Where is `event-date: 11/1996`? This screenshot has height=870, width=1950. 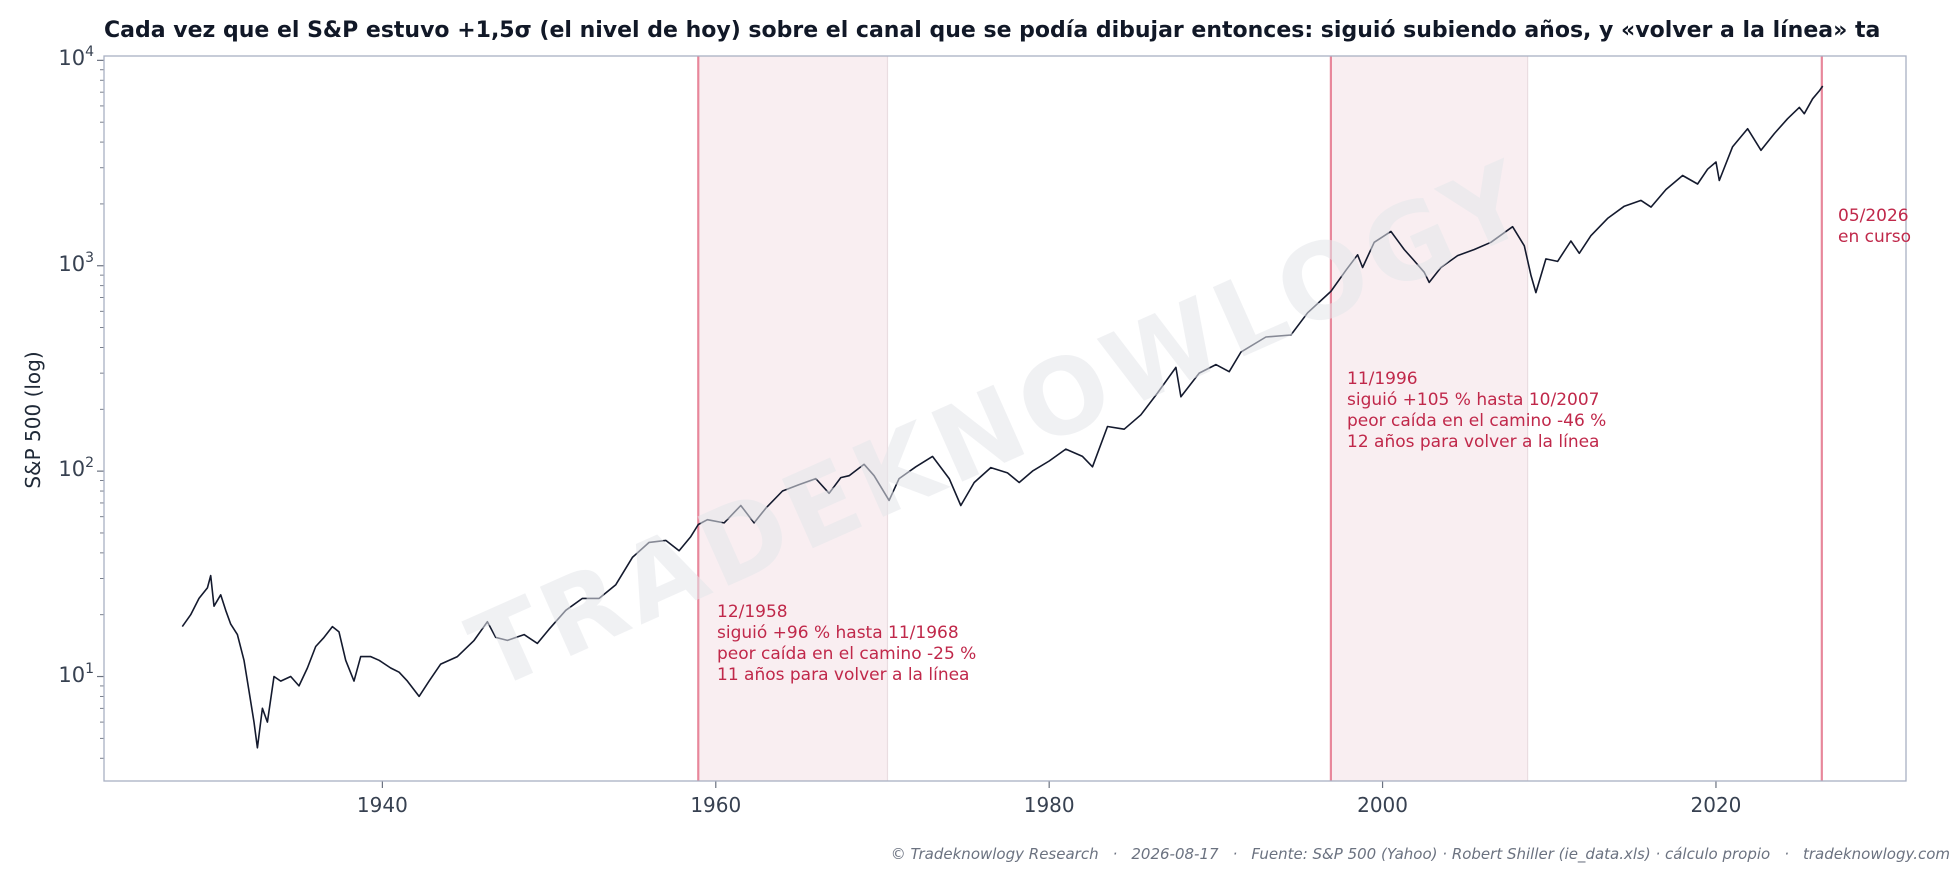 event-date: 11/1996 is located at coordinates (1382, 379).